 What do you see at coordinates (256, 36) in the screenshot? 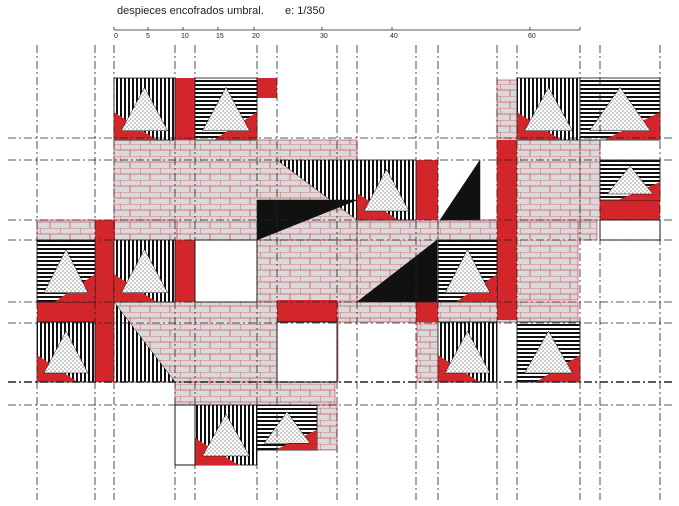
I see `scale-label: 20` at bounding box center [256, 36].